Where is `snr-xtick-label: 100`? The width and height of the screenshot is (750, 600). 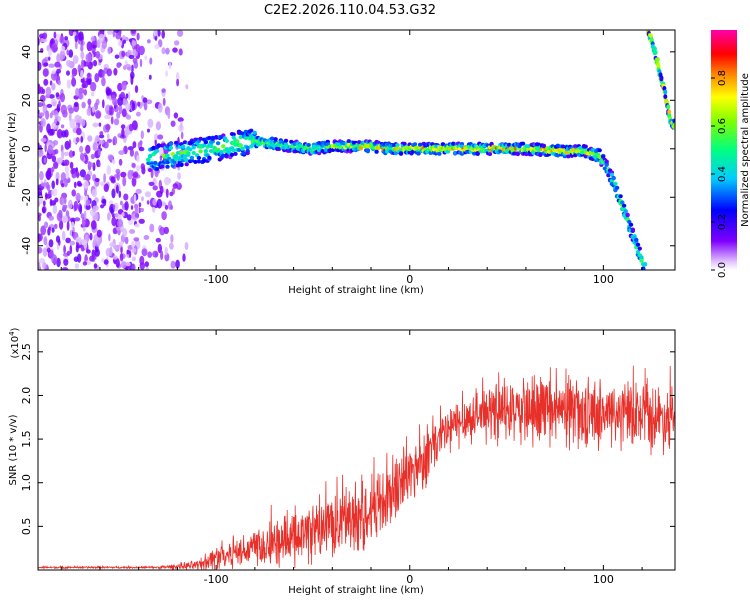
snr-xtick-label: 100 is located at coordinates (603, 579).